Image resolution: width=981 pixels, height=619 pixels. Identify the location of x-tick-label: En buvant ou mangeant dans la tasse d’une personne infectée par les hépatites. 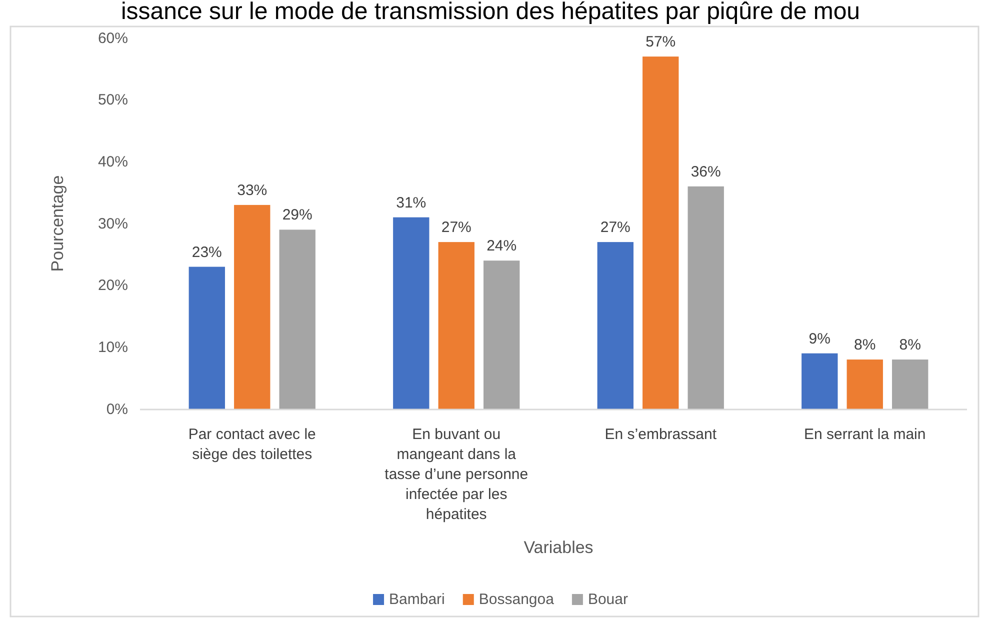
(456, 474).